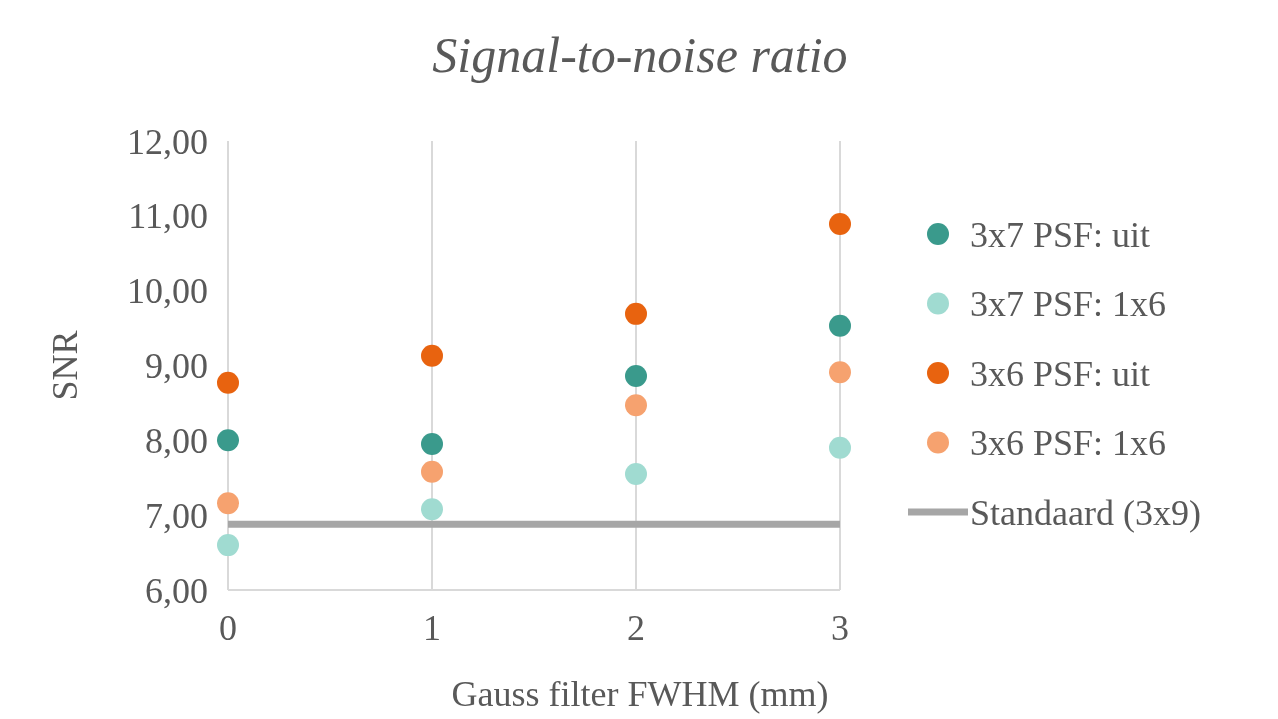 The image size is (1278, 719). I want to click on x-axis-title: Gauss filter FWHM (mm), so click(640, 694).